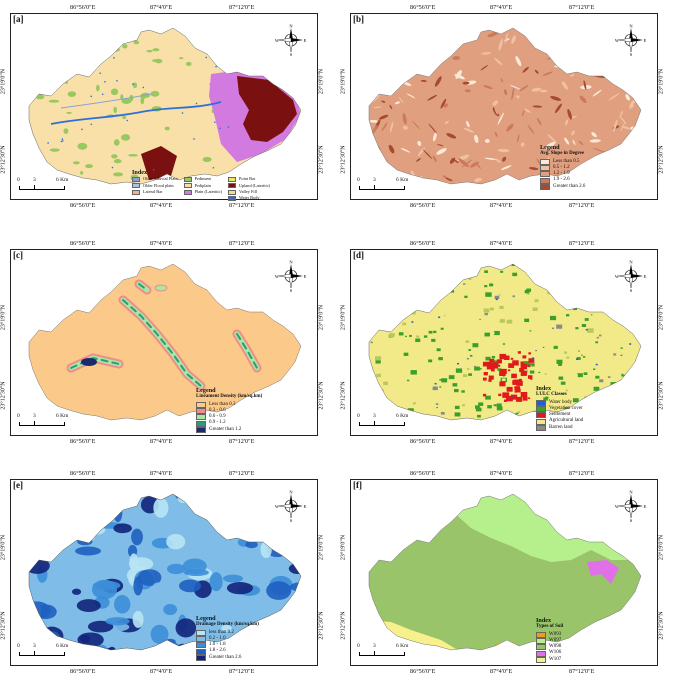 This screenshot has height=697, width=676. Describe the element at coordinates (305, 40) in the screenshot. I see `compass-e-label: E` at that location.